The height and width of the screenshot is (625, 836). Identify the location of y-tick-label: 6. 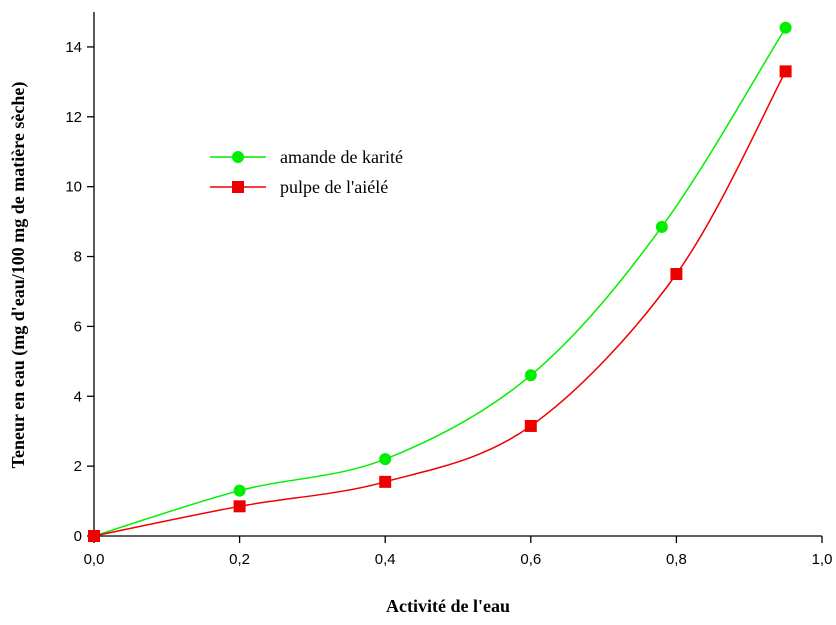
(78, 326).